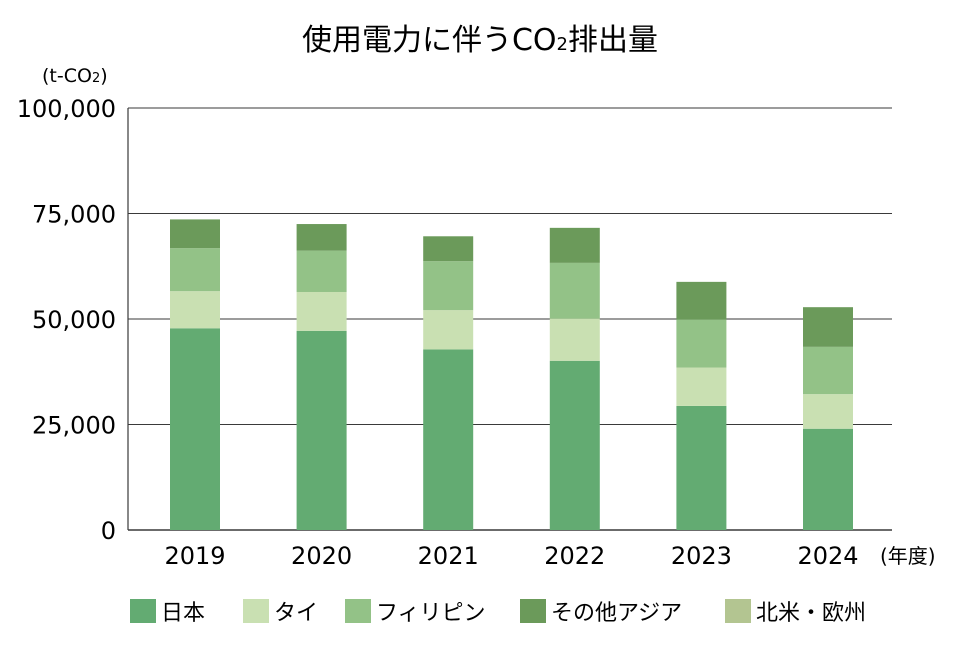 Image resolution: width=975 pixels, height=647 pixels. I want to click on x-tick-label: 2019, so click(194, 556).